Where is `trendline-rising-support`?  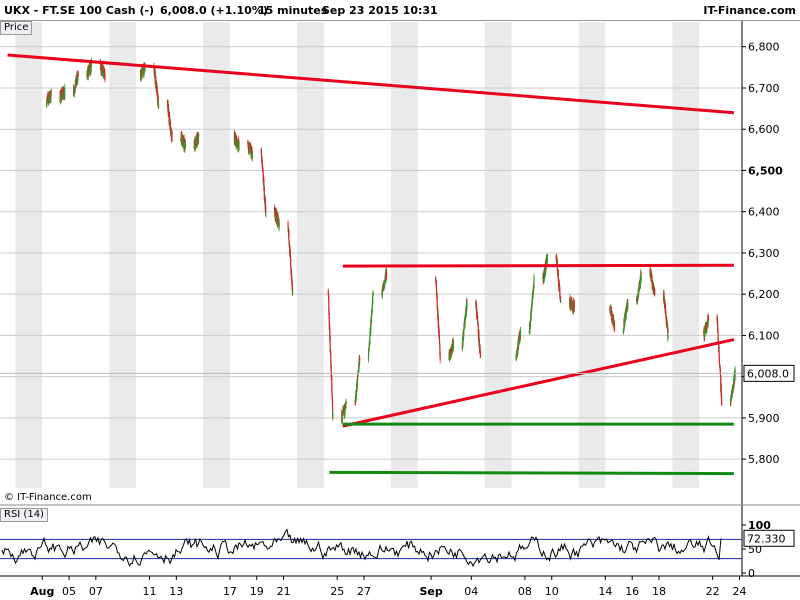 trendline-rising-support is located at coordinates (538, 383).